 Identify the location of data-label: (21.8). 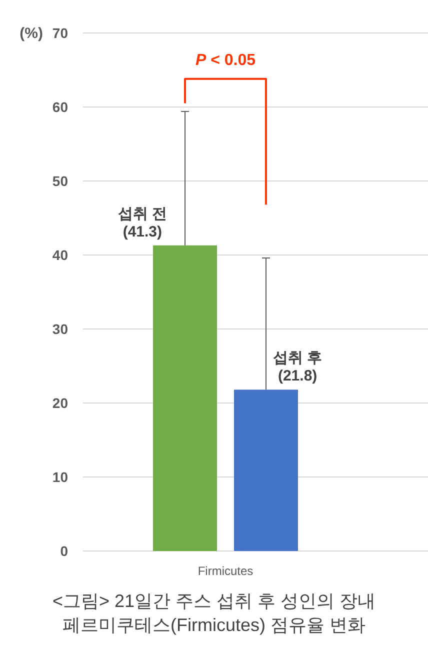
(298, 376).